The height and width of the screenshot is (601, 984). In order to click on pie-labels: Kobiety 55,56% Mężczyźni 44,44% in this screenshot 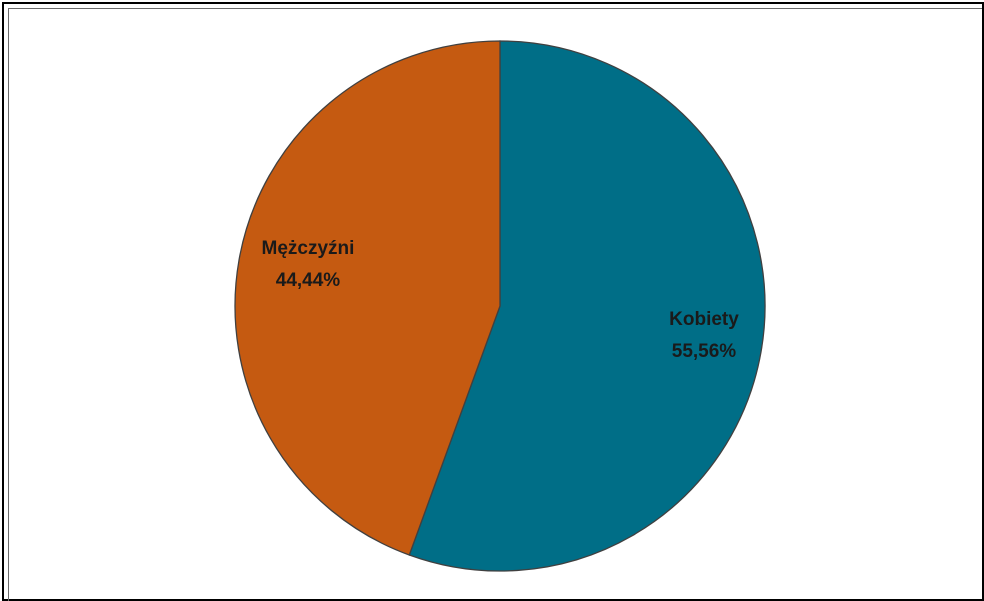, I will do `click(501, 300)`.